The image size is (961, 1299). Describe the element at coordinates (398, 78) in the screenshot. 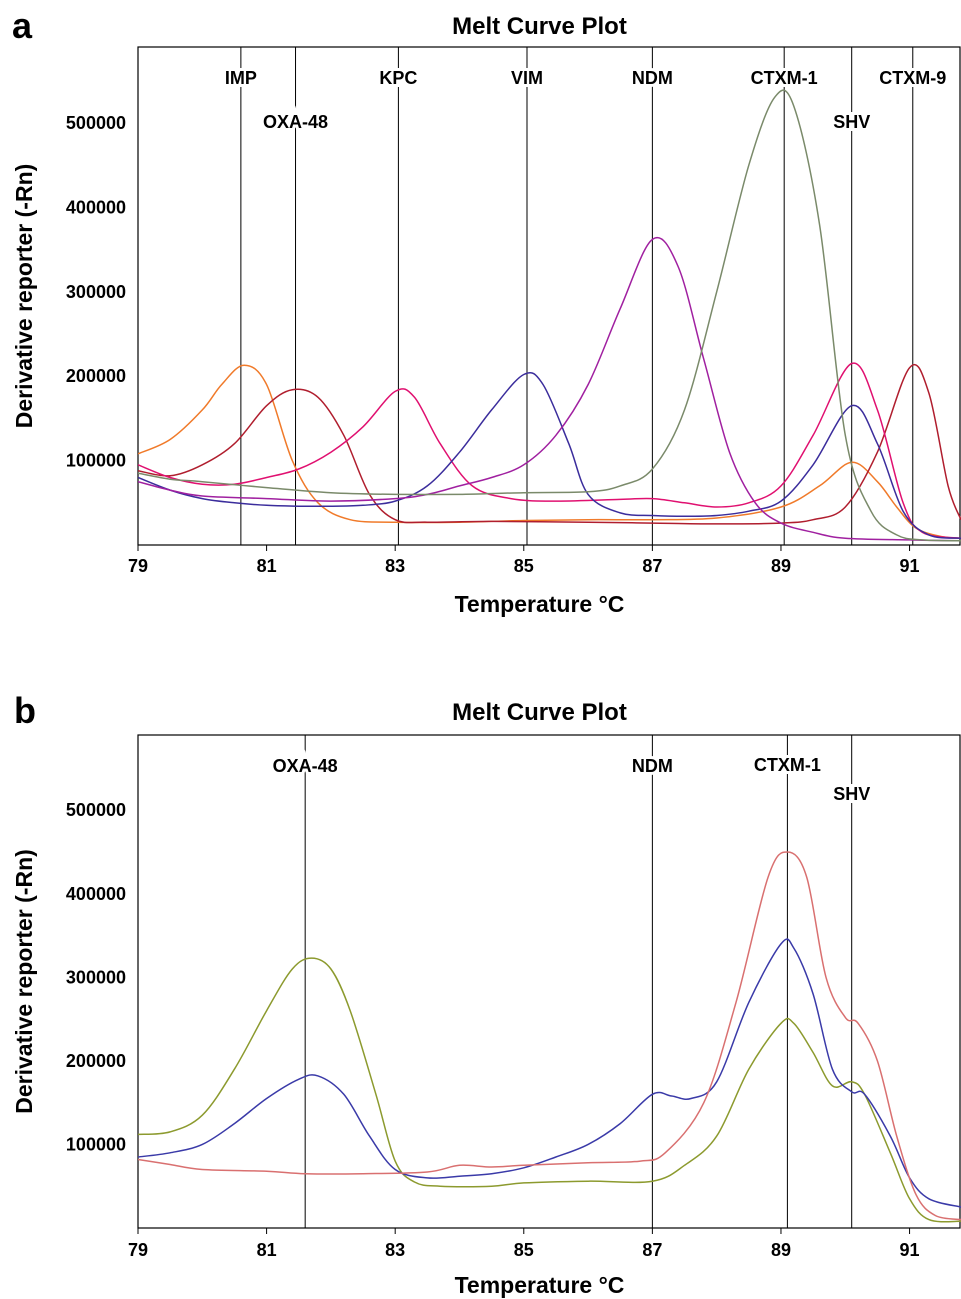

I see `marker-label-kpc: KPC` at that location.